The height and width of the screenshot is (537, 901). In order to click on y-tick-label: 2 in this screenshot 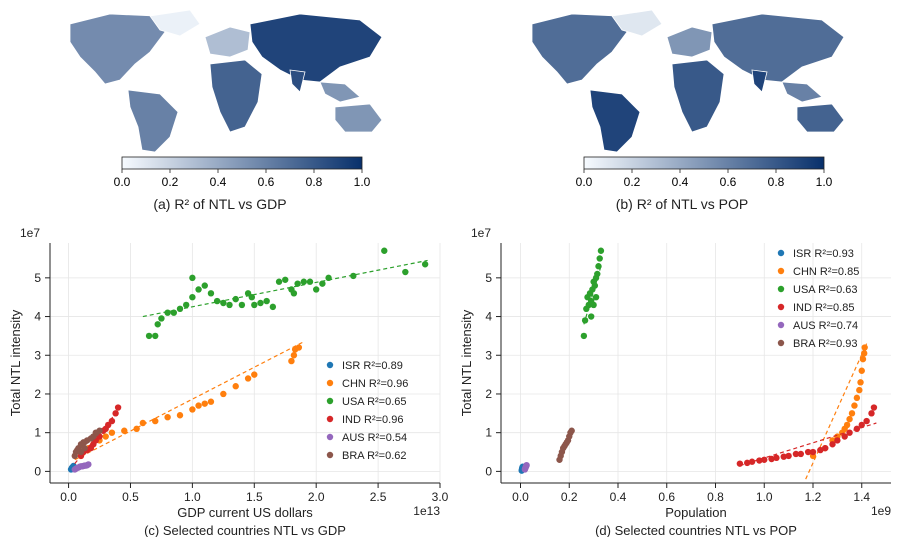, I will do `click(488, 394)`.